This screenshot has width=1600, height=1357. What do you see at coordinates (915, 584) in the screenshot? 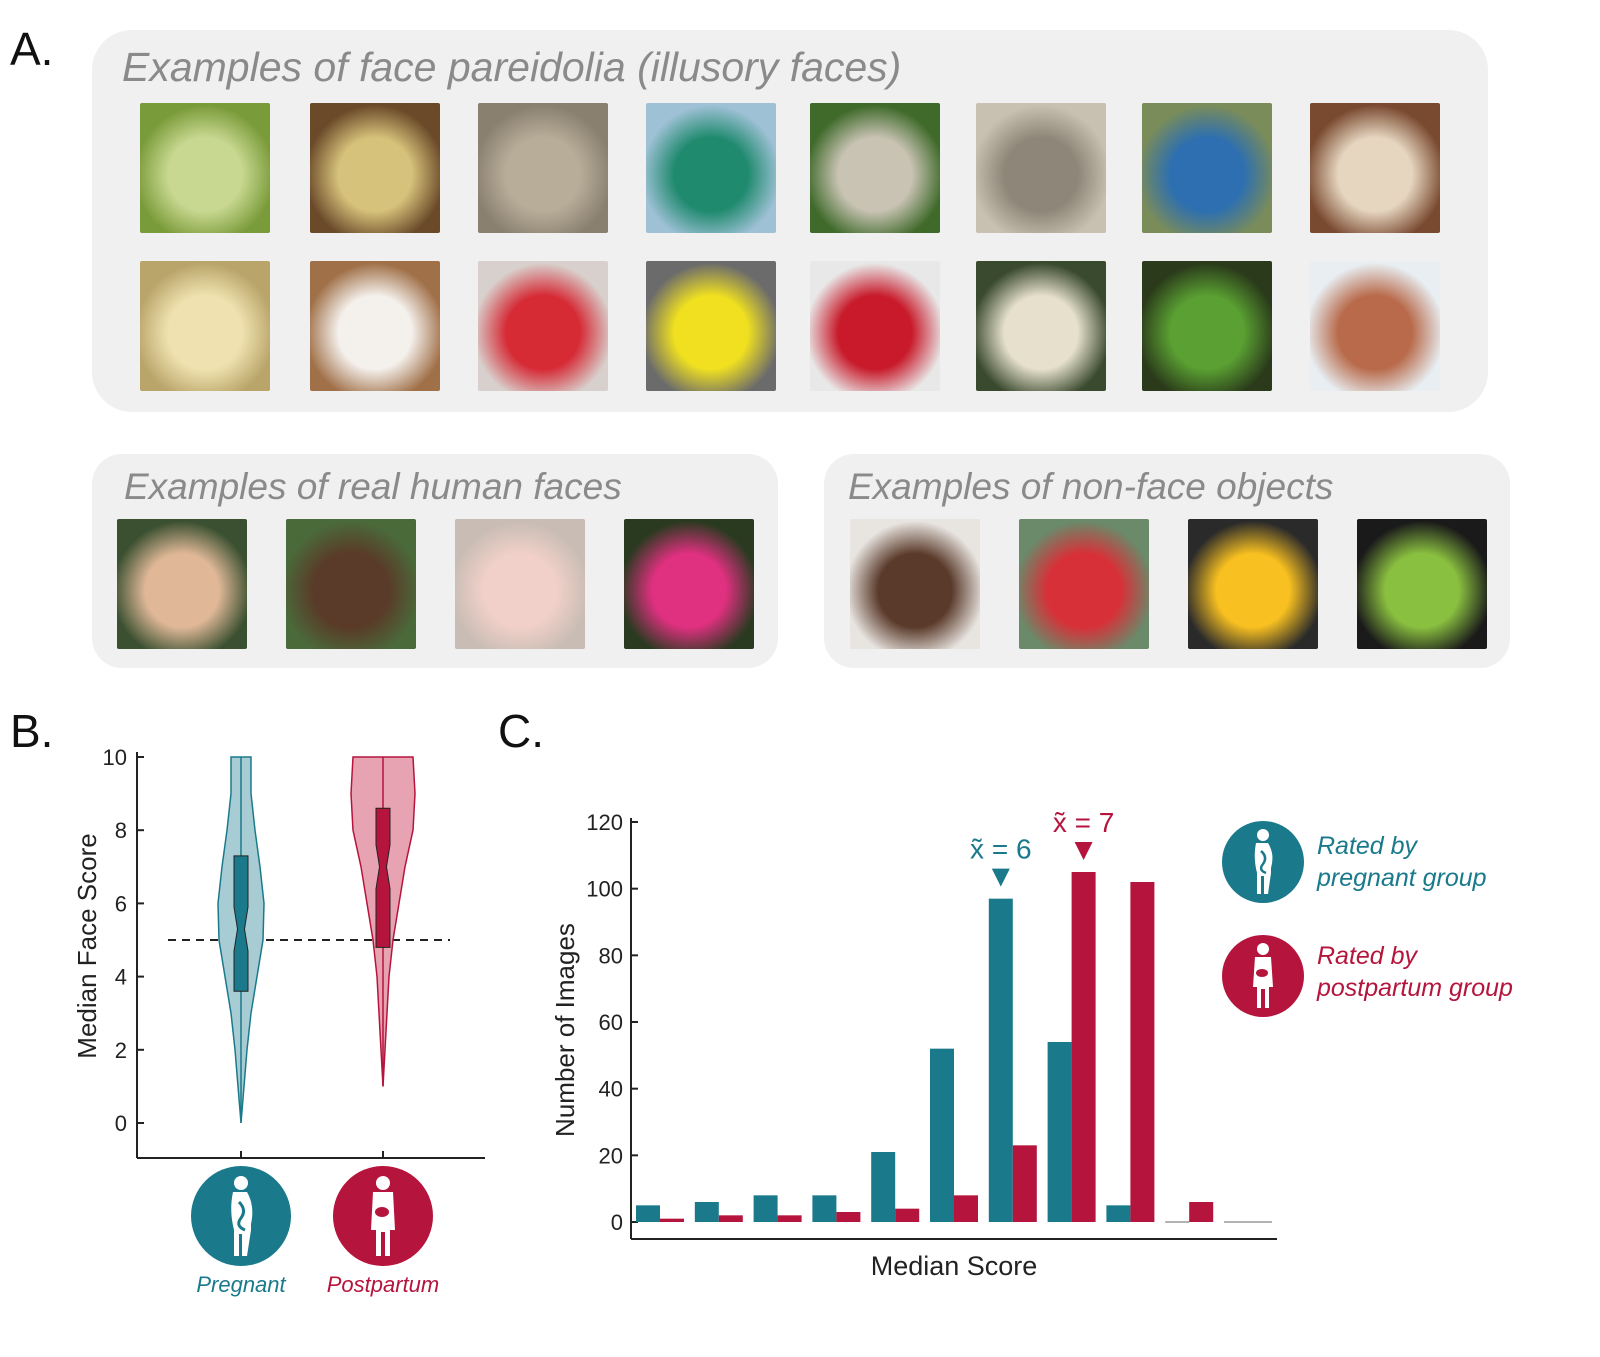
I see `hamburger-image` at bounding box center [915, 584].